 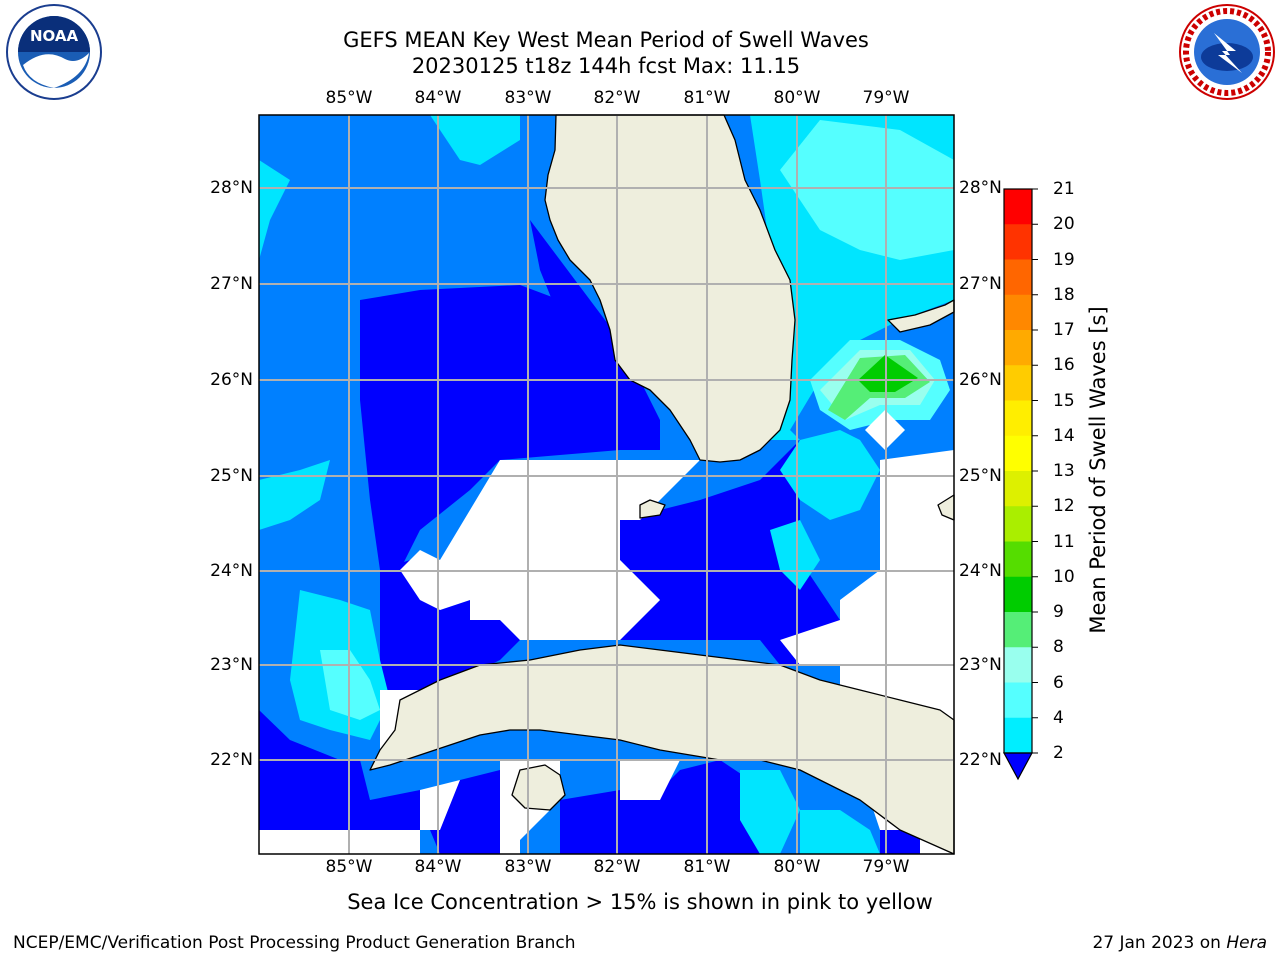 I want to click on lat-tick-right-6: 22°N, so click(x=980, y=760).